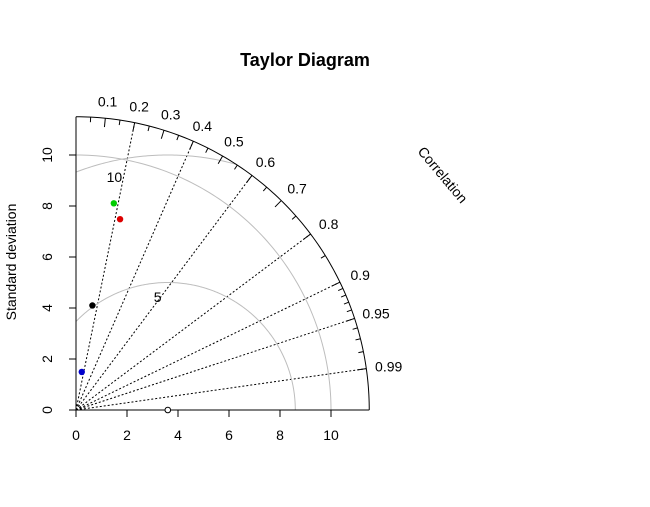 This screenshot has height=507, width=650. Describe the element at coordinates (266, 162) in the screenshot. I see `correlation-tick-label: 0.6` at that location.